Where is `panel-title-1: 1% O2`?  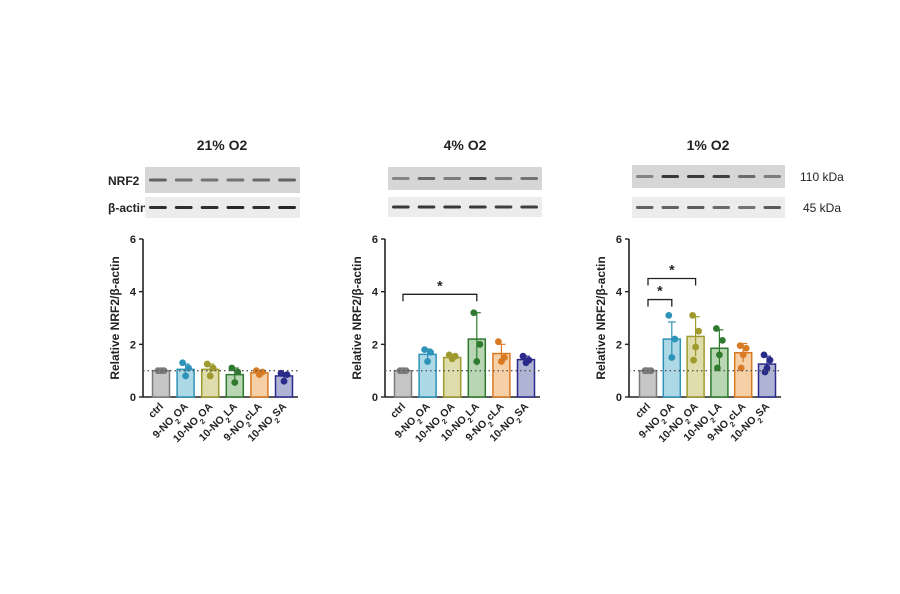 panel-title-1: 1% O2 is located at coordinates (708, 145).